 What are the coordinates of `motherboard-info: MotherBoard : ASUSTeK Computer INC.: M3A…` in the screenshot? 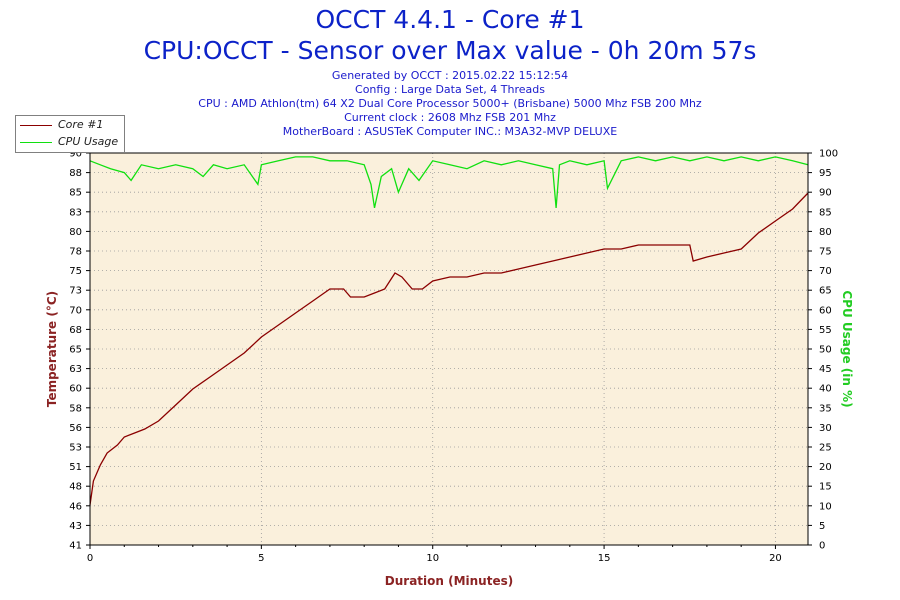 It's located at (450, 131).